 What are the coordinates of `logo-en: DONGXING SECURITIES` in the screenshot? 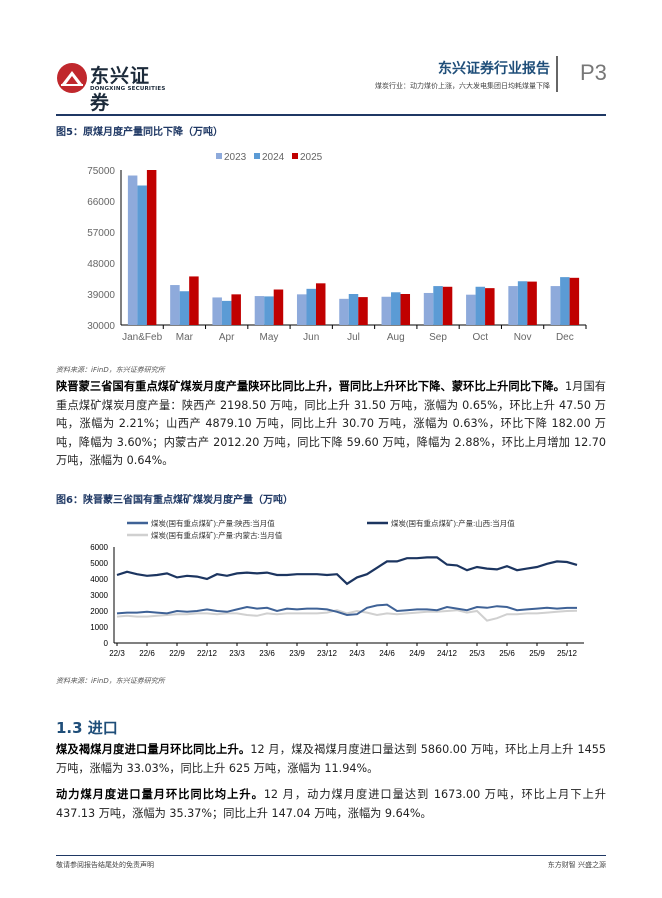 It's located at (128, 89).